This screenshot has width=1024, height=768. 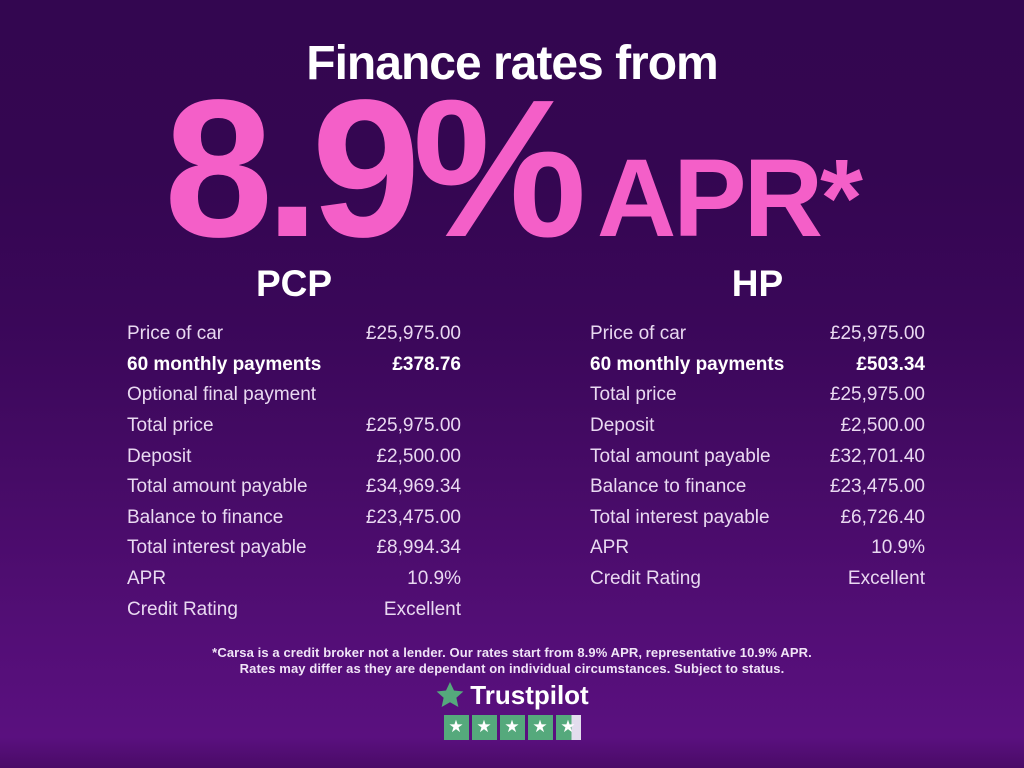 I want to click on row-value: £32,701.40, so click(x=877, y=456).